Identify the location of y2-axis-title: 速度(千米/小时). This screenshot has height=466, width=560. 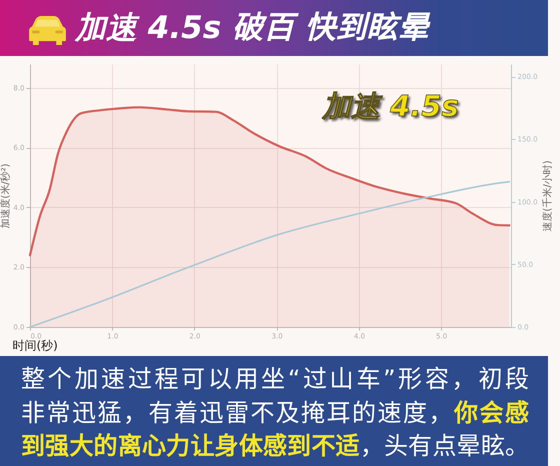
(548, 196).